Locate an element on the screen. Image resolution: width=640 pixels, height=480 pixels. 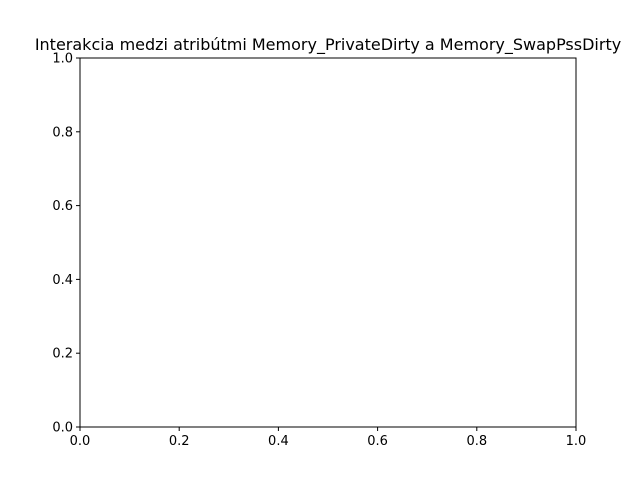
x-tick-label: 1.0 is located at coordinates (576, 441).